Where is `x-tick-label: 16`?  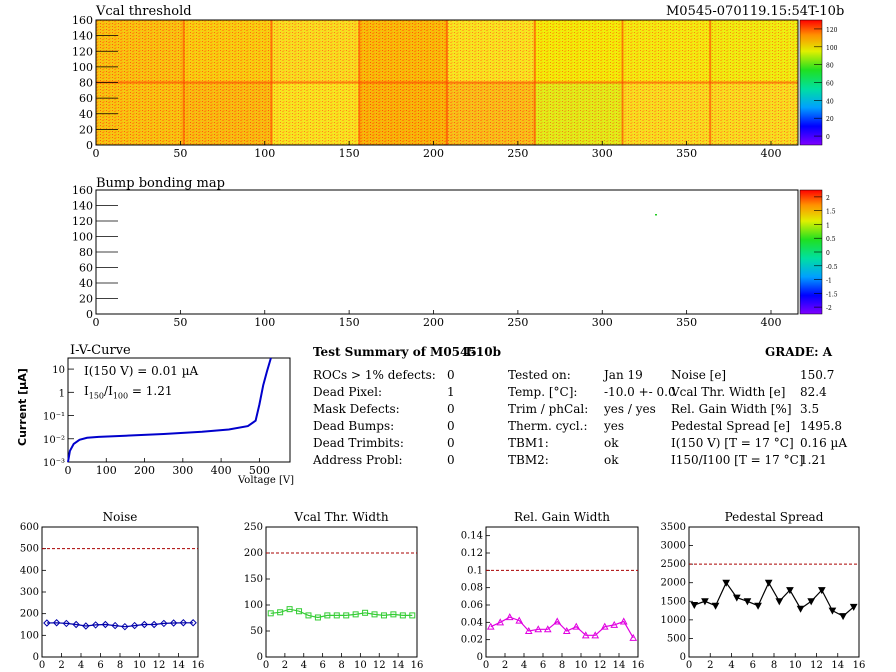
x-tick-label: 16 is located at coordinates (198, 665).